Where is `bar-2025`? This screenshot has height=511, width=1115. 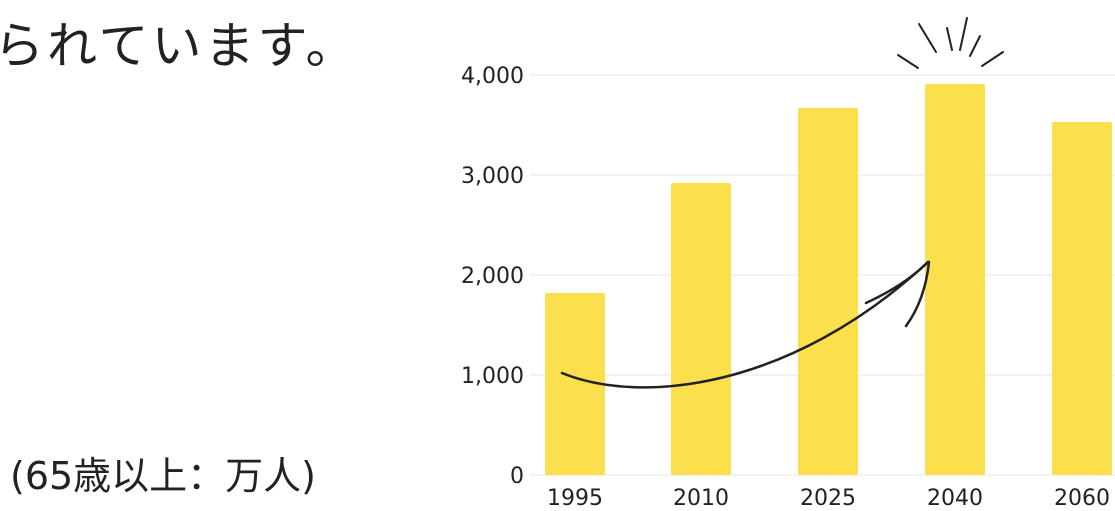
bar-2025 is located at coordinates (828, 291).